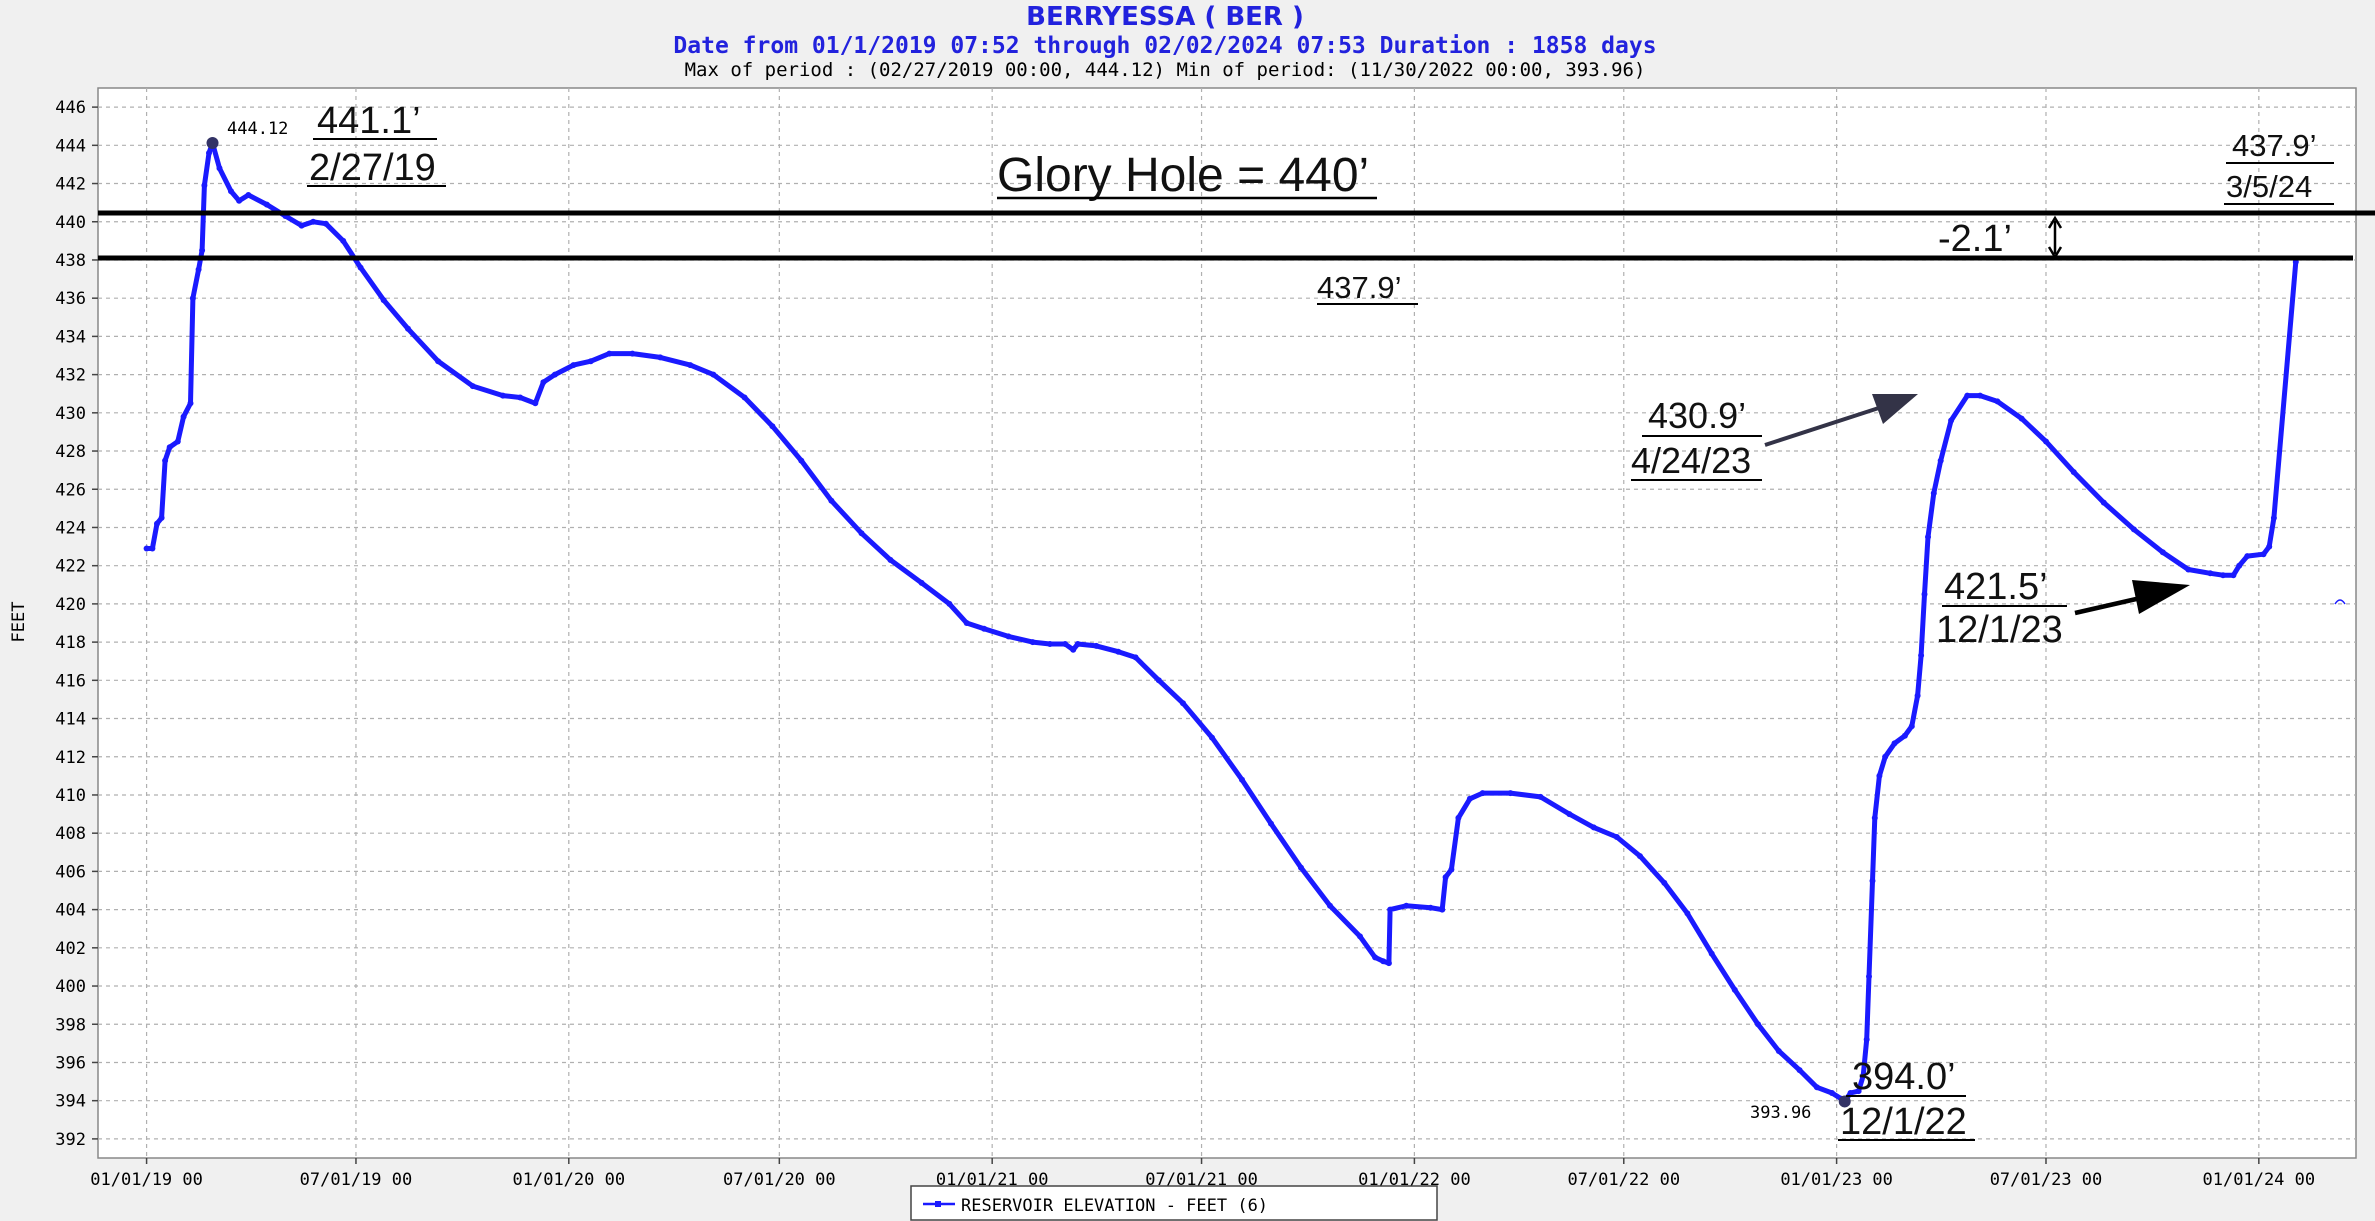 The image size is (2375, 1221). What do you see at coordinates (1114, 1206) in the screenshot?
I see `legend-label: RESERVOIR ELEVATION - FEET (6)` at bounding box center [1114, 1206].